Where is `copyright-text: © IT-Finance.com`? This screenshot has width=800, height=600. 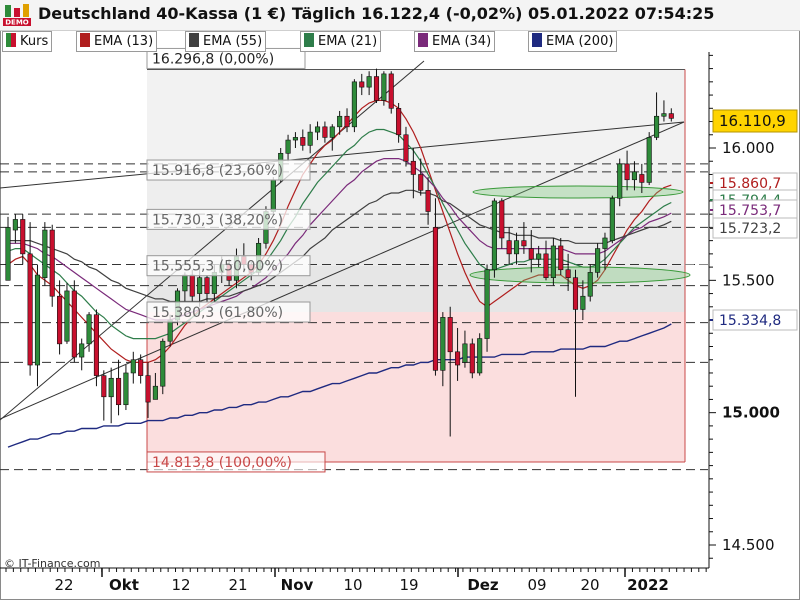 copyright-text: © IT-Finance.com is located at coordinates (52, 563).